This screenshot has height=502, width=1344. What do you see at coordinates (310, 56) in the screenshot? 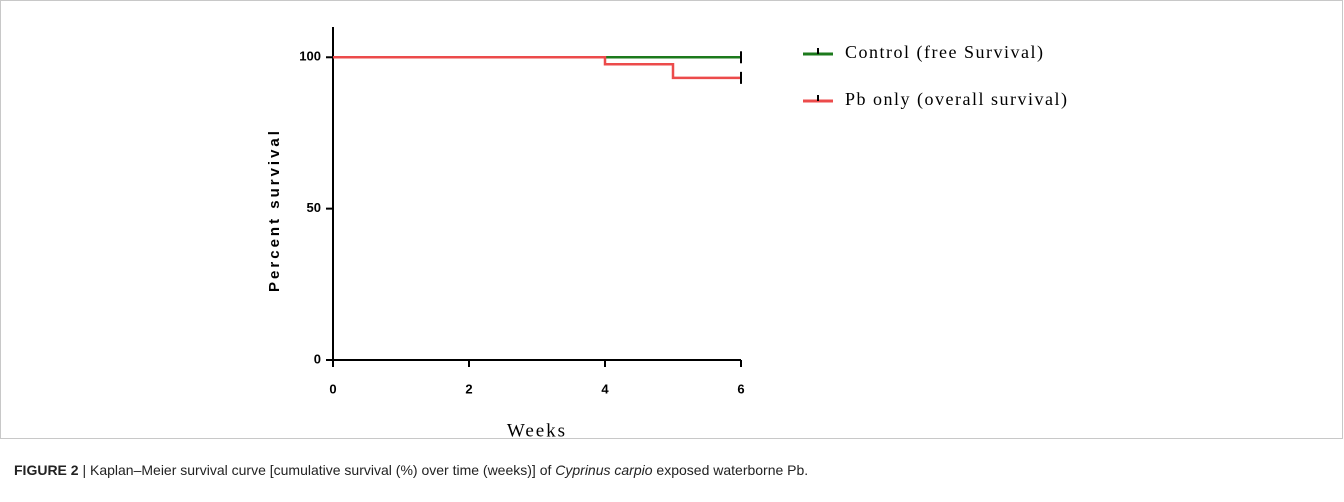
I see `y-tick-label: 100` at bounding box center [310, 56].